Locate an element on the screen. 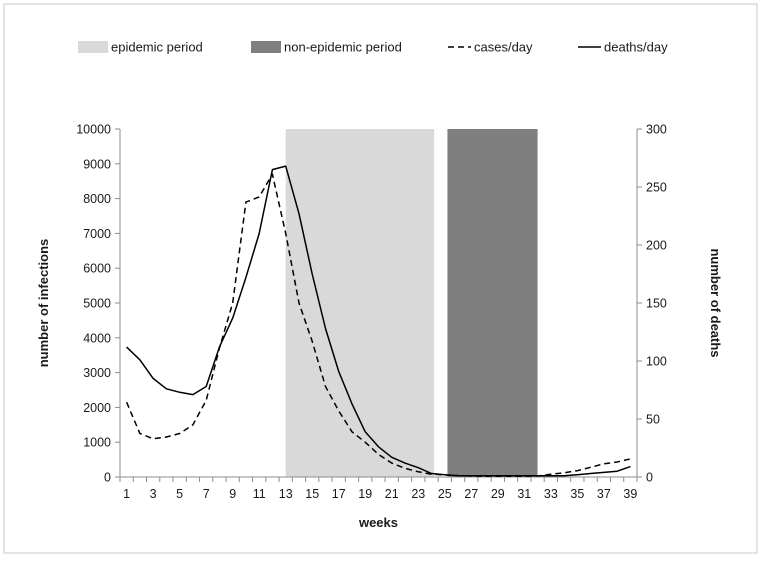 Image resolution: width=761 pixels, height=562 pixels. x-axis-title: weeks is located at coordinates (378, 522).